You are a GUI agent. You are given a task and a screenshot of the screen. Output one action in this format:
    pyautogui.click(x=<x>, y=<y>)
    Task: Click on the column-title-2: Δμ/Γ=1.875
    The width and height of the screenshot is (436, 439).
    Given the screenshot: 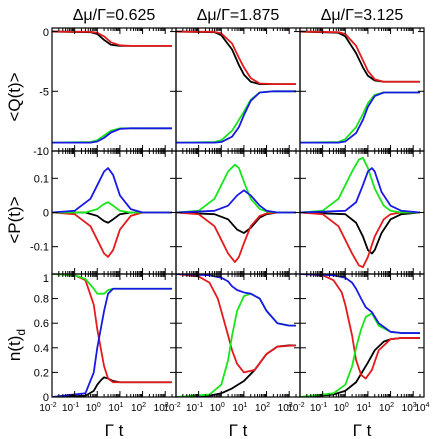 What is the action you would take?
    pyautogui.click(x=238, y=15)
    